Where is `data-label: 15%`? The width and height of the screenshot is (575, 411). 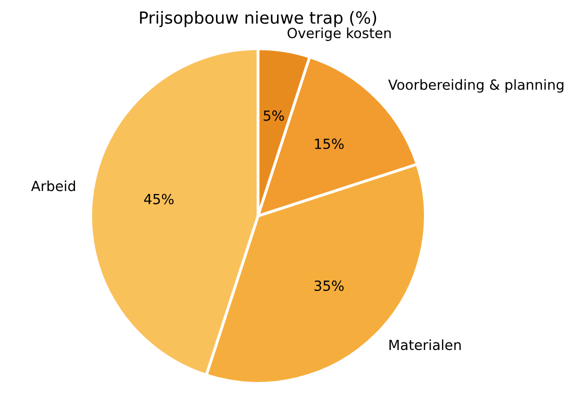 data-label: 15% is located at coordinates (329, 144).